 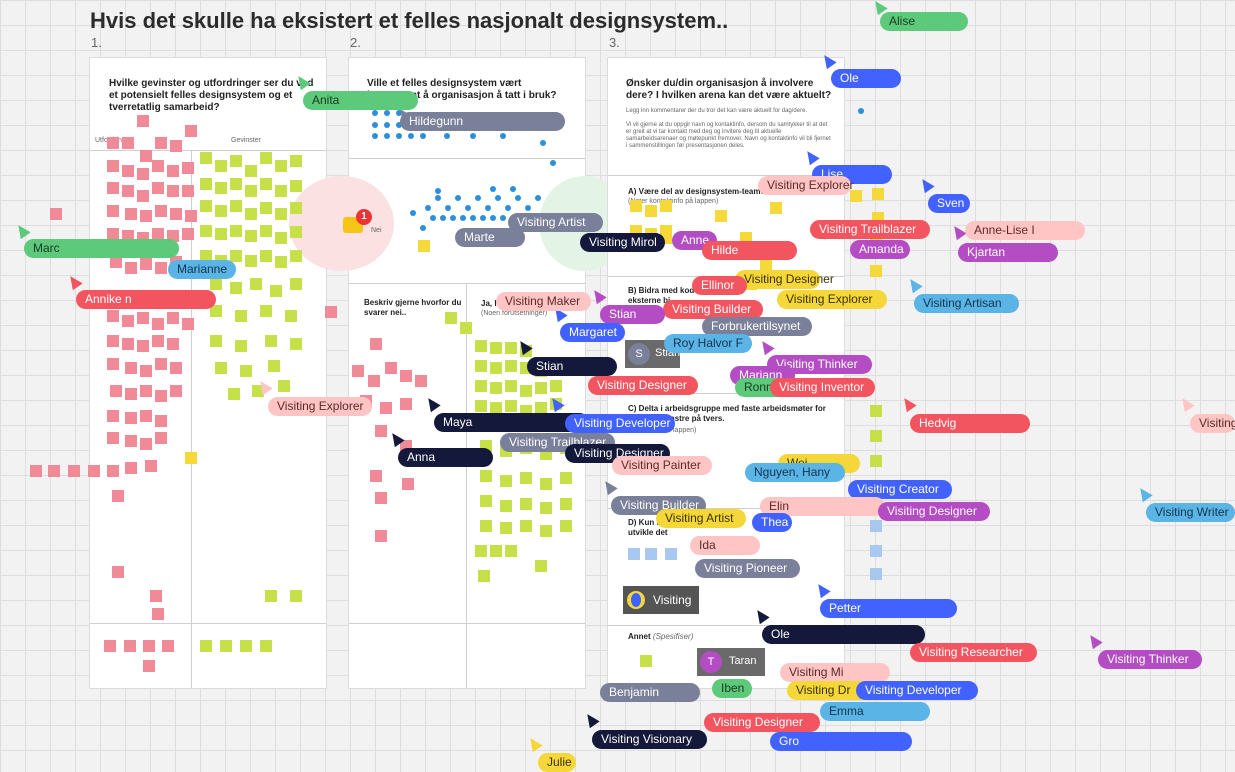 What do you see at coordinates (795, 472) in the screenshot?
I see `collaborator-name-tag: Nguyen, Hany` at bounding box center [795, 472].